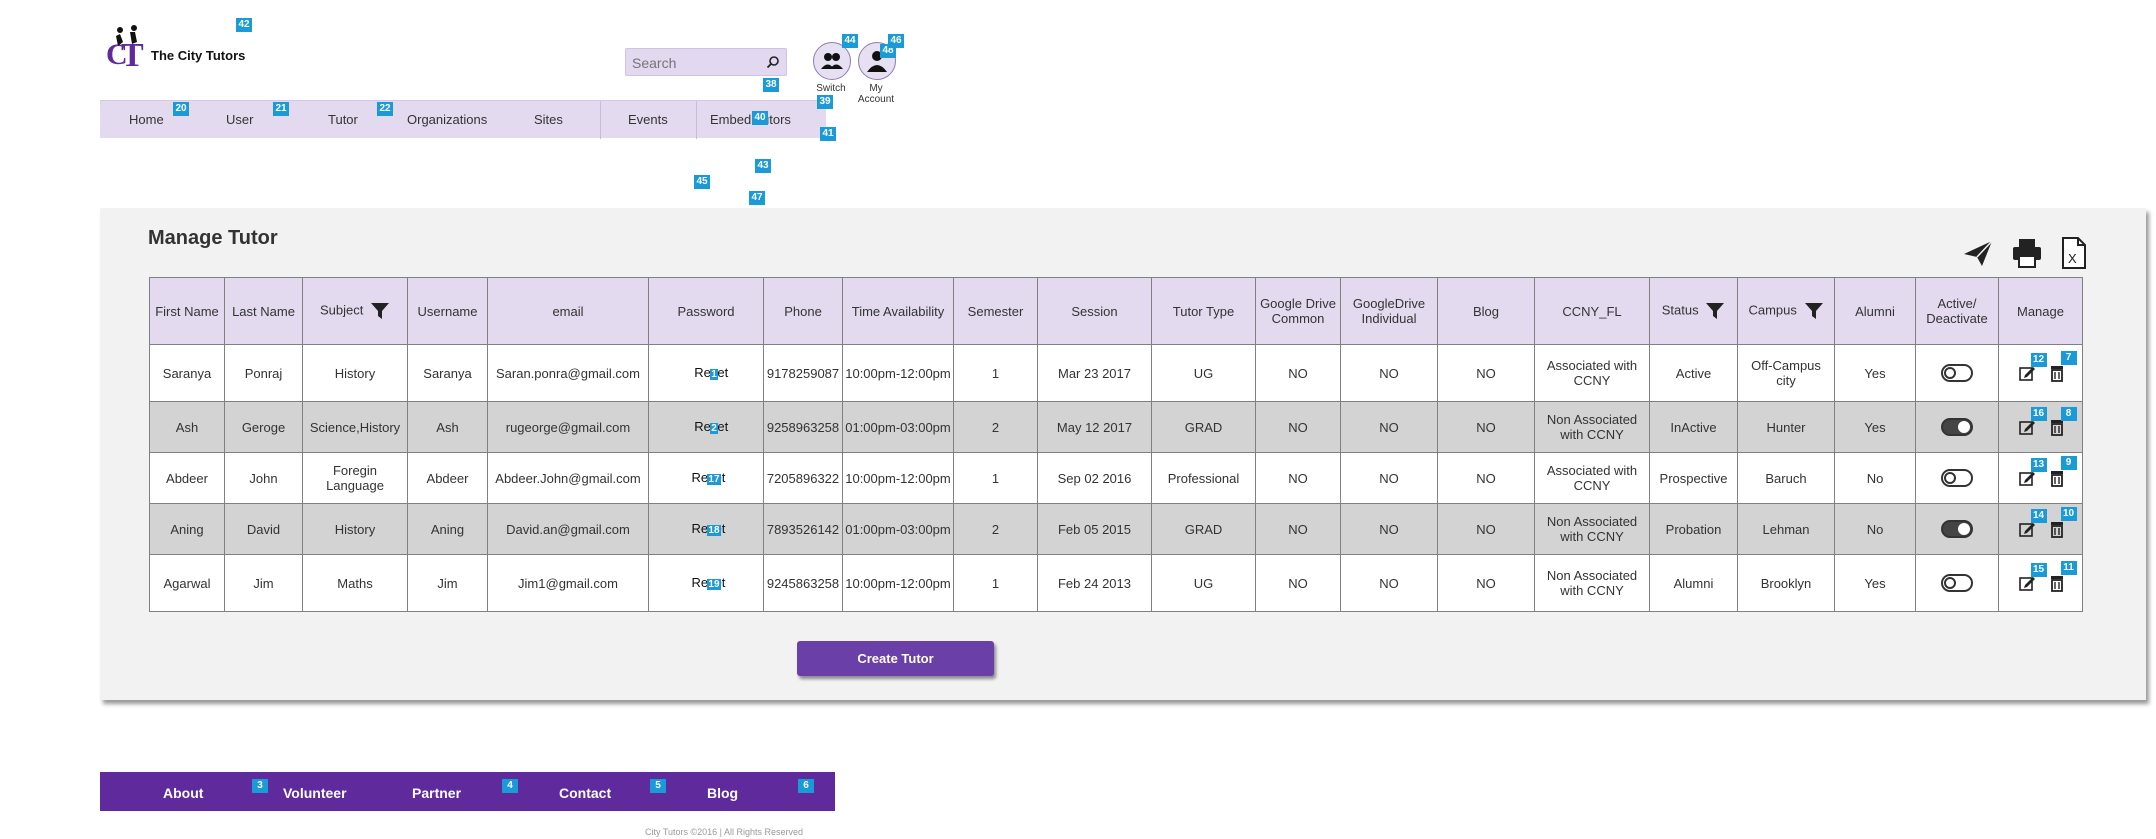 The width and height of the screenshot is (2156, 839). What do you see at coordinates (723, 793) in the screenshot?
I see `footer-link-blog: Blog` at bounding box center [723, 793].